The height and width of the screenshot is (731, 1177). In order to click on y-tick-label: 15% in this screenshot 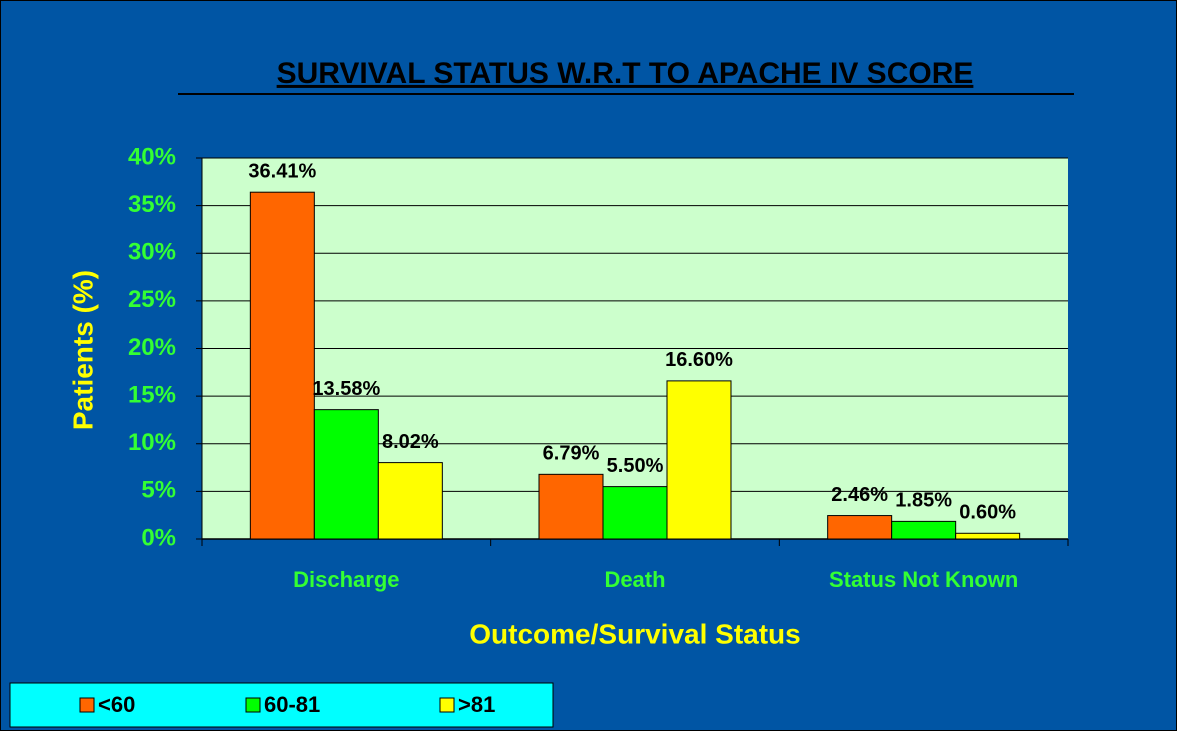, I will do `click(152, 394)`.